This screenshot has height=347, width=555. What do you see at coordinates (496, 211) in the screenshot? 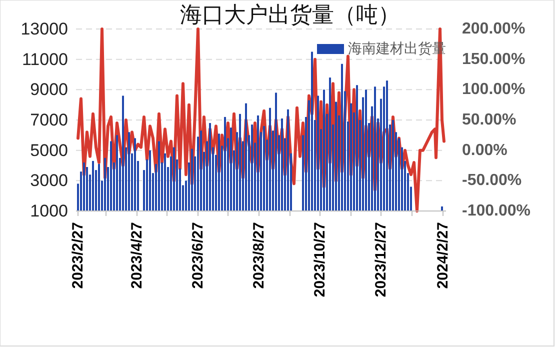
I see `y2-tick-label: -100.00%` at bounding box center [496, 211].